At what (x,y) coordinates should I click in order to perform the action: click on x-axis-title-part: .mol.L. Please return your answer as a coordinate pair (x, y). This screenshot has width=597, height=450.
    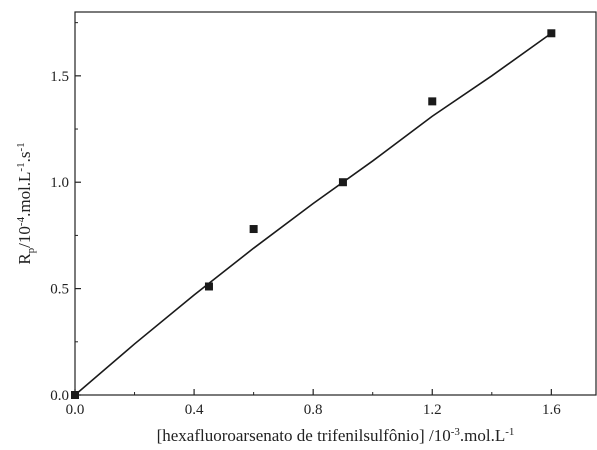
    Looking at the image, I should click on (482, 435).